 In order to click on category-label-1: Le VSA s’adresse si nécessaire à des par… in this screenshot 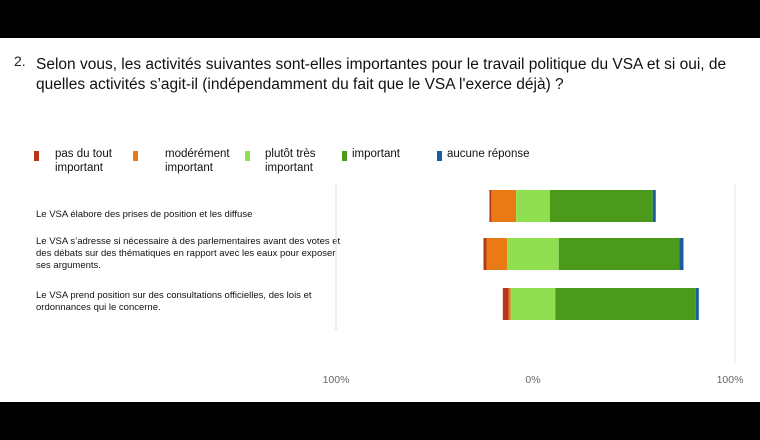, I will do `click(188, 253)`.